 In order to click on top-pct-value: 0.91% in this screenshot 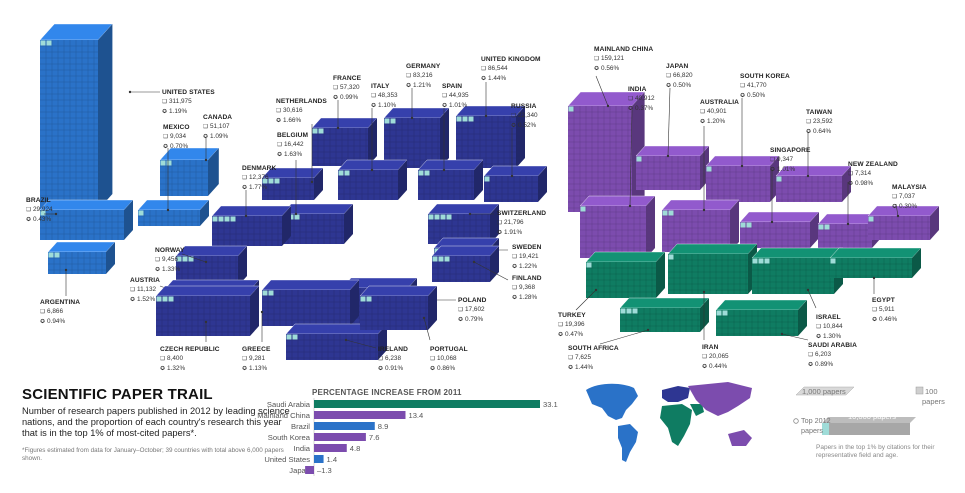, I will do `click(394, 368)`.